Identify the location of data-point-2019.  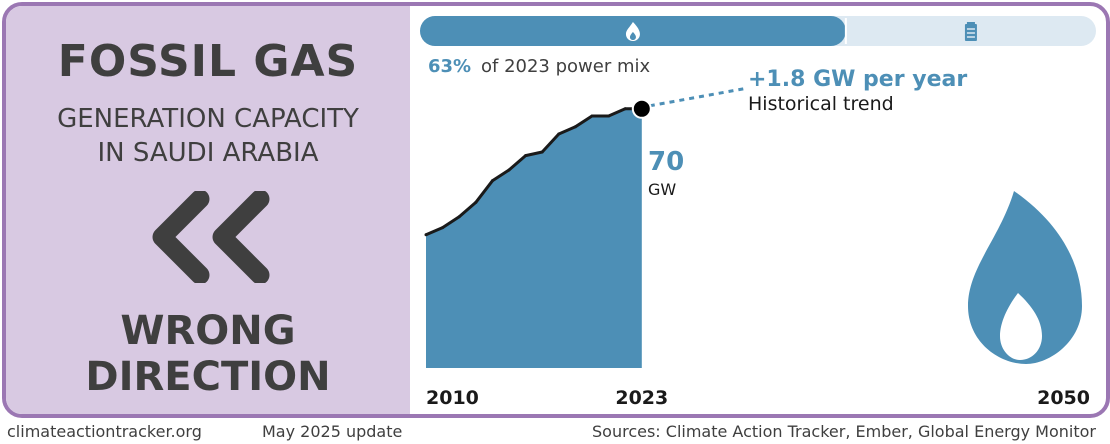
(575, 127).